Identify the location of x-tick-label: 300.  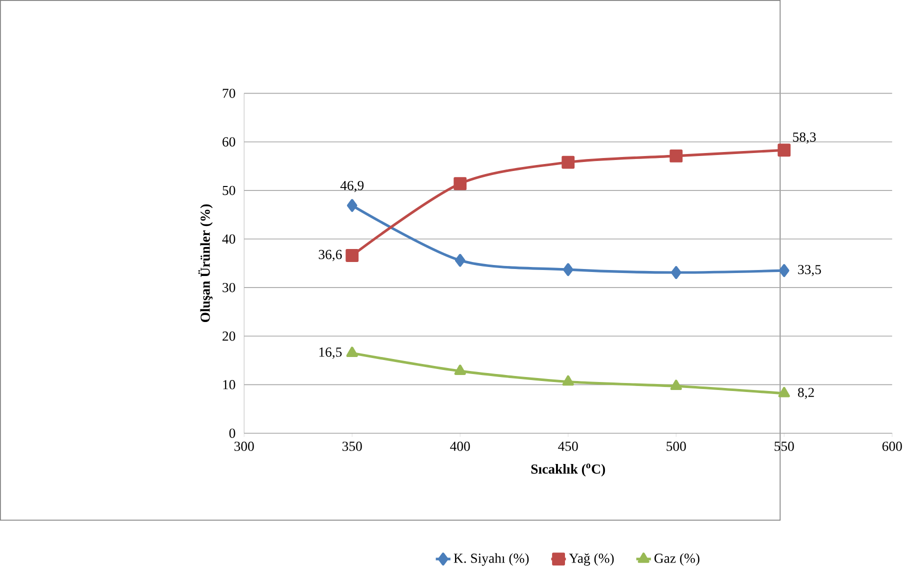
(244, 446).